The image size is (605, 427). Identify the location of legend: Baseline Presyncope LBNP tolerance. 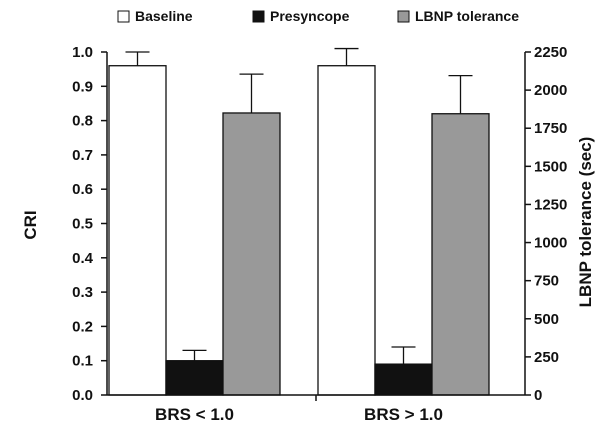
(318, 16).